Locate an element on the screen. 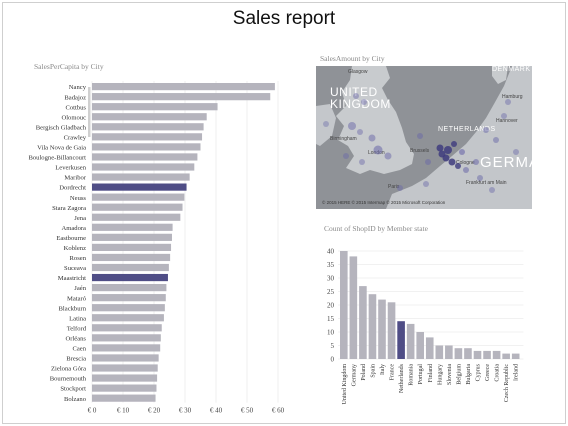 This screenshot has width=568, height=426. category-label: France is located at coordinates (393, 372).